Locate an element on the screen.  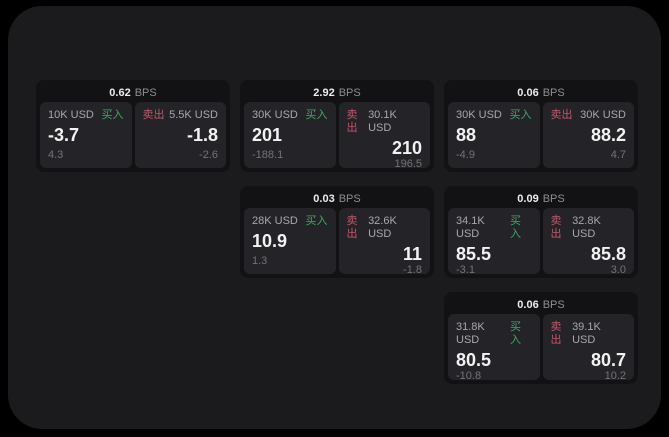
sell-delta: -1.8 is located at coordinates (412, 270).